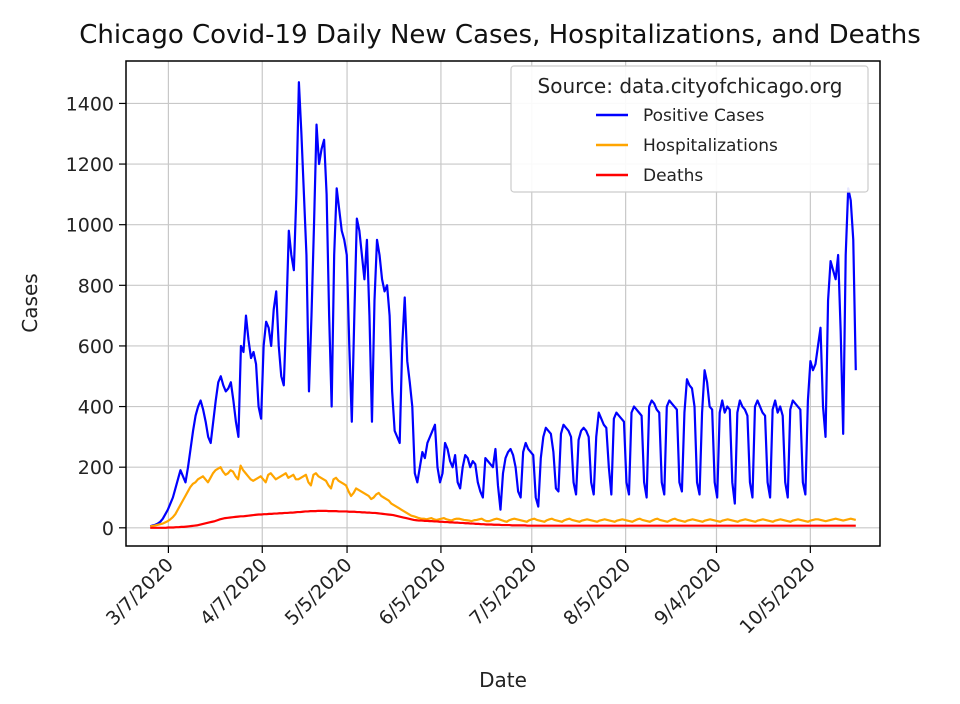 The image size is (960, 704). What do you see at coordinates (777, 596) in the screenshot?
I see `x-tick-label: 10/5/2020` at bounding box center [777, 596].